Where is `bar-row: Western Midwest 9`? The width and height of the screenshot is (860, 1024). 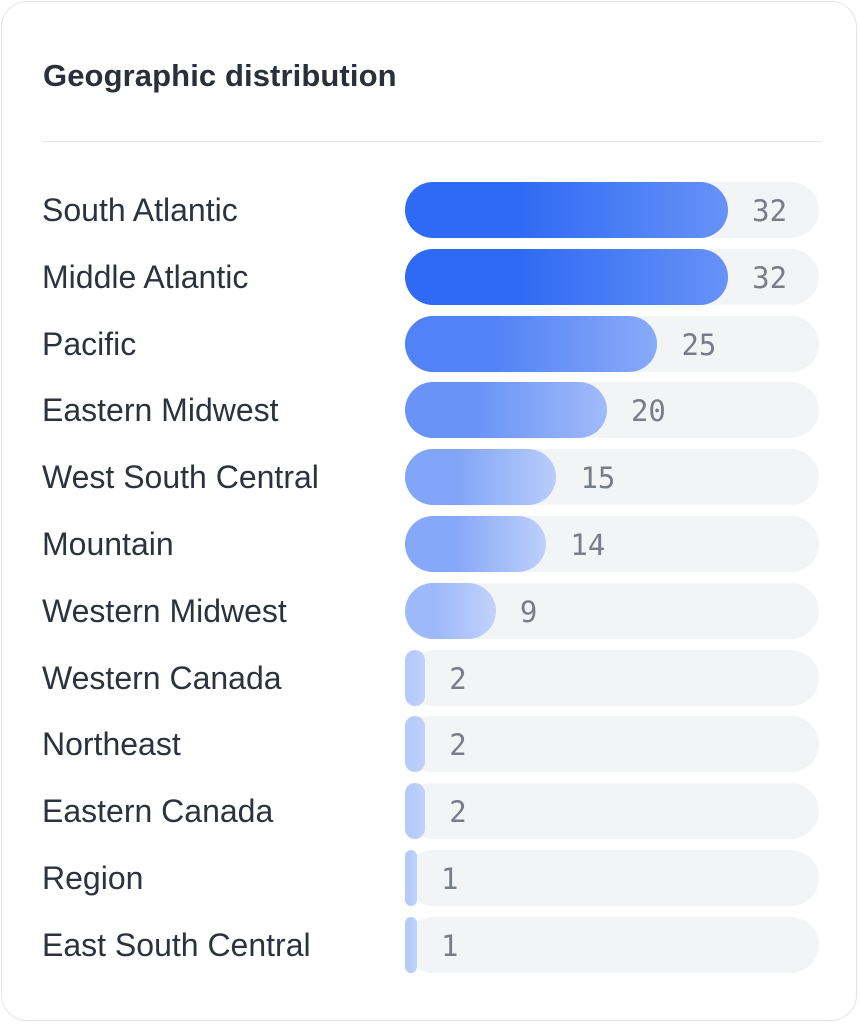
bar-row: Western Midwest 9 is located at coordinates (430, 610).